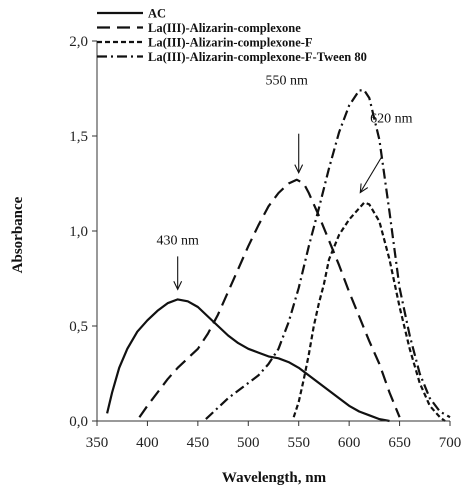 The width and height of the screenshot is (466, 489). I want to click on y-tick-label: 0,5, so click(78, 327).